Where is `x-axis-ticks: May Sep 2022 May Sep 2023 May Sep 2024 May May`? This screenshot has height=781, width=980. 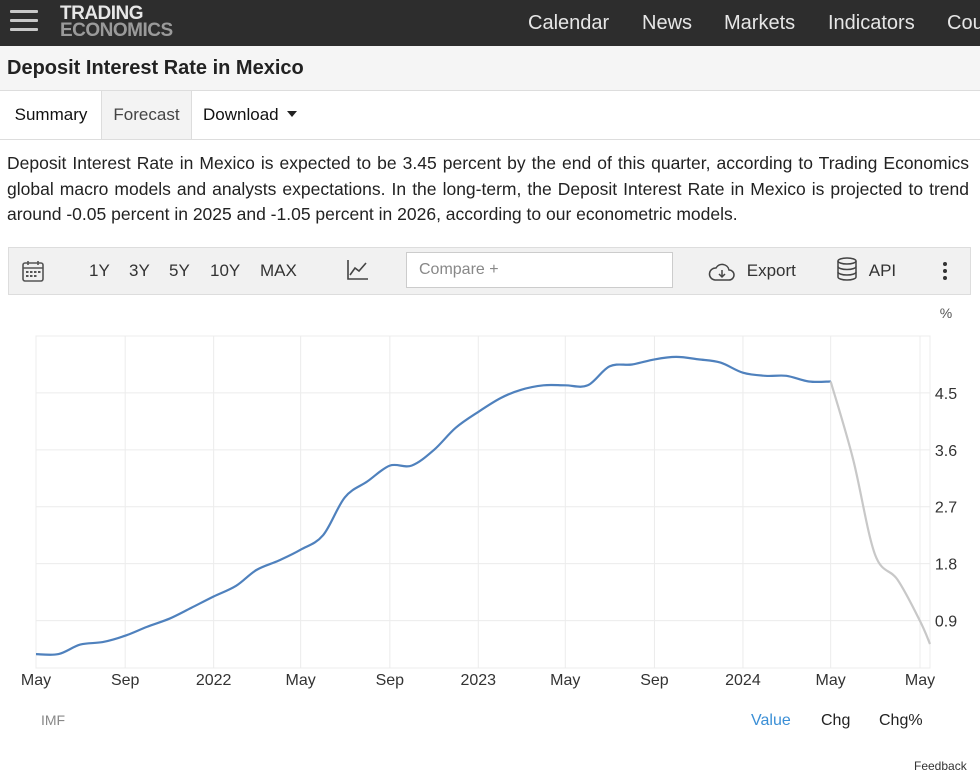
x-axis-ticks: May Sep 2022 May Sep 2023 May Sep 2024 May May is located at coordinates (478, 680).